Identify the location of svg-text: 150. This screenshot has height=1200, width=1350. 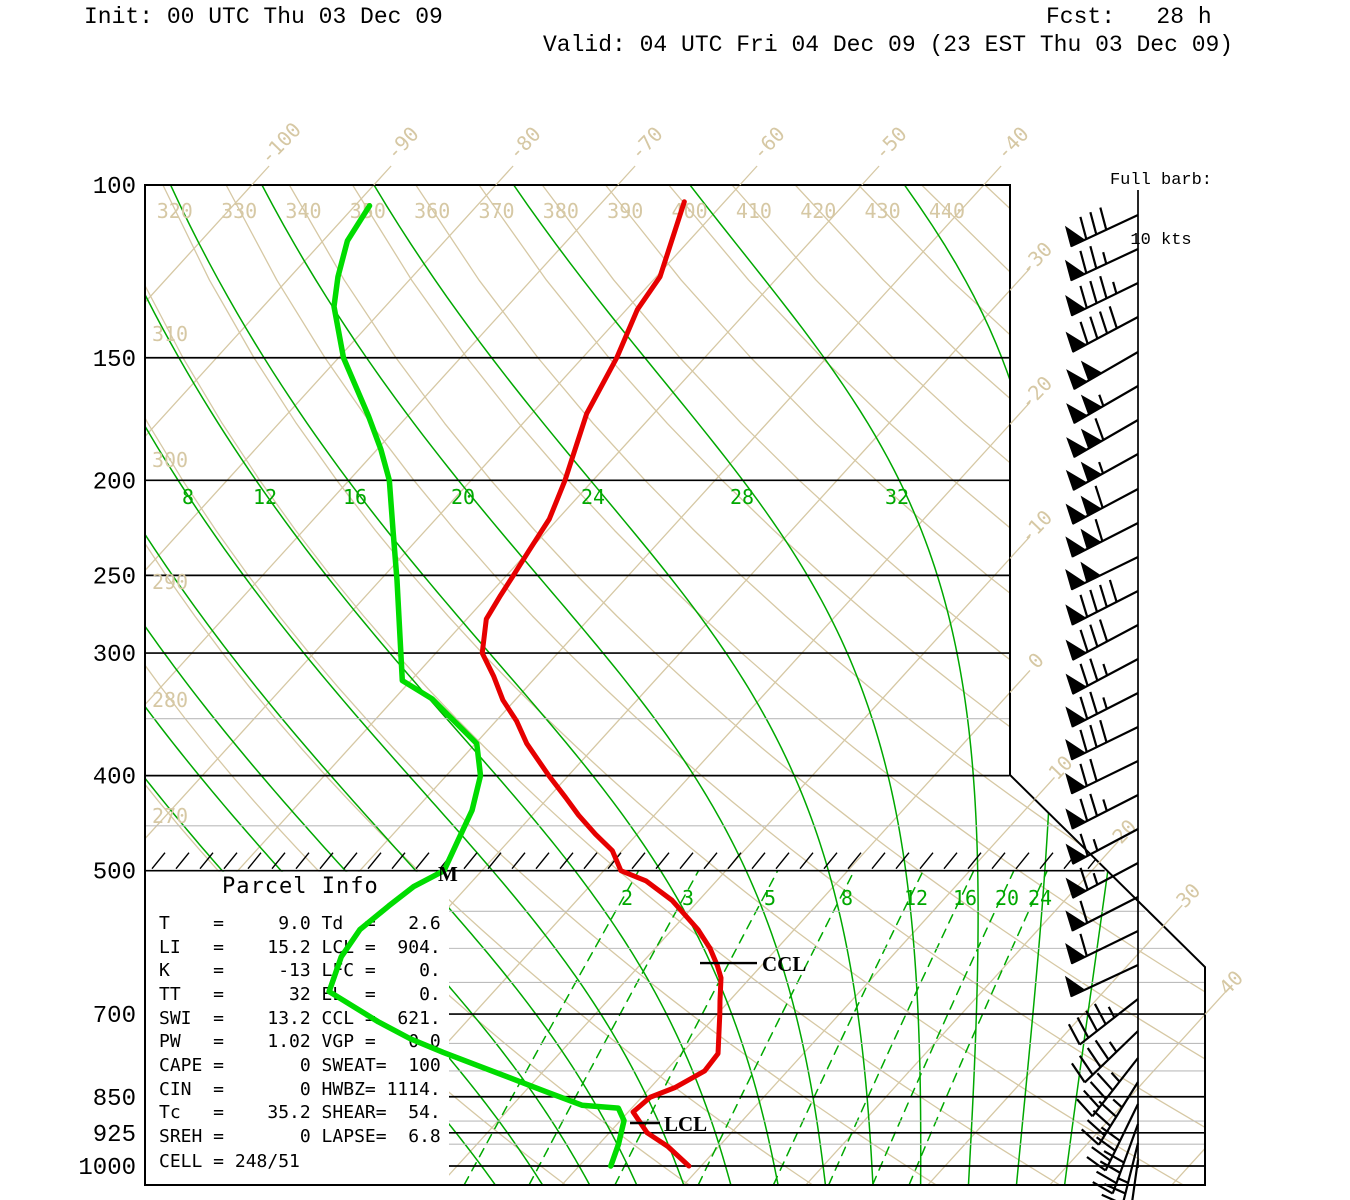
(114, 360).